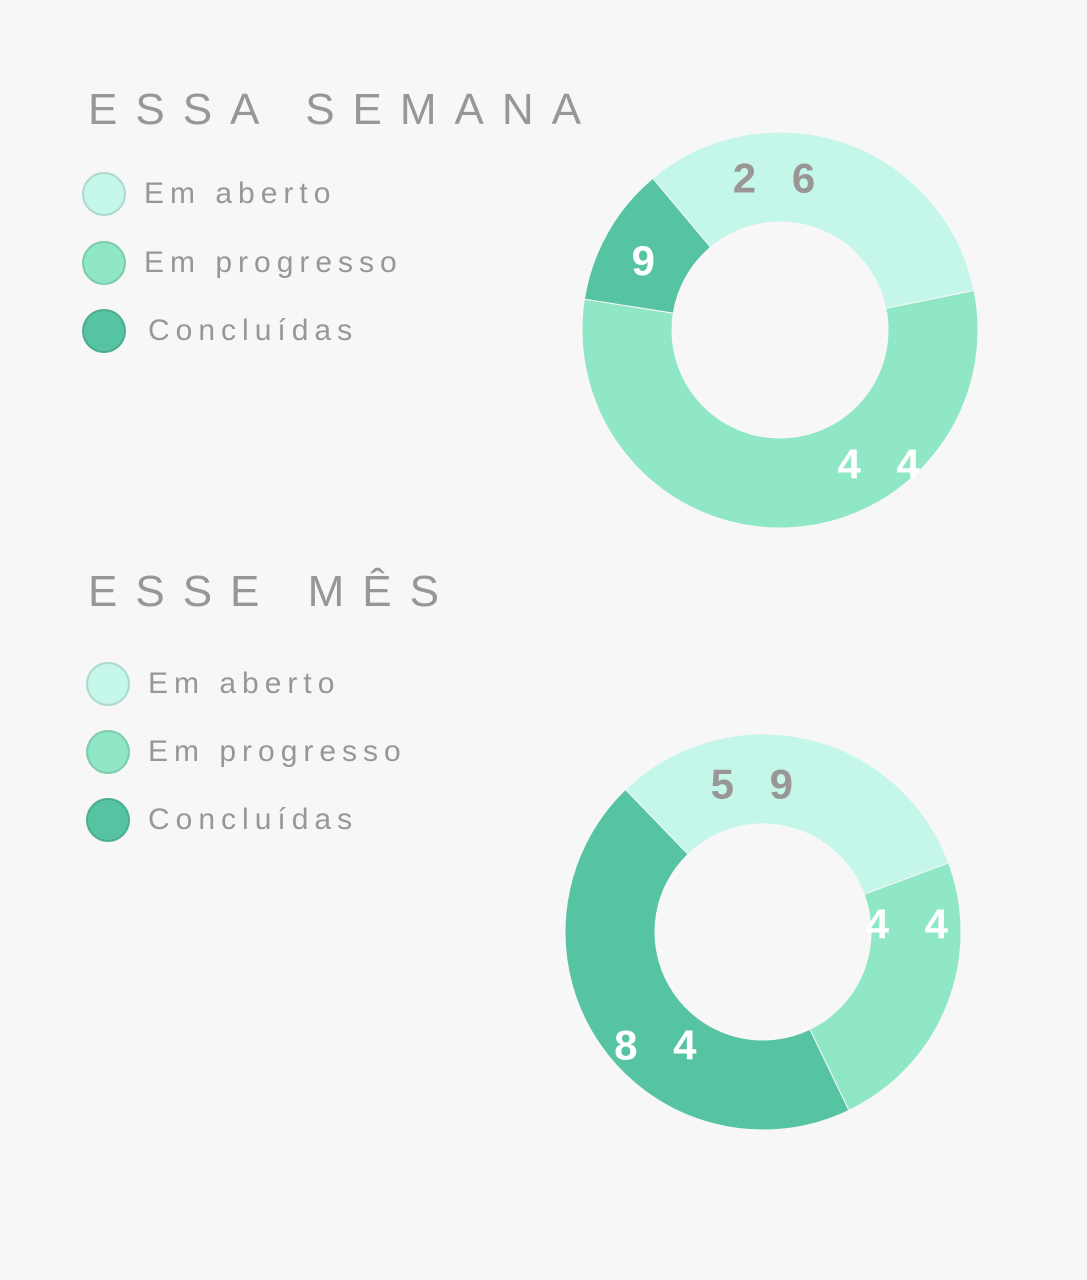  Describe the element at coordinates (272, 591) in the screenshot. I see `month-title: ESSE MÊS` at that location.